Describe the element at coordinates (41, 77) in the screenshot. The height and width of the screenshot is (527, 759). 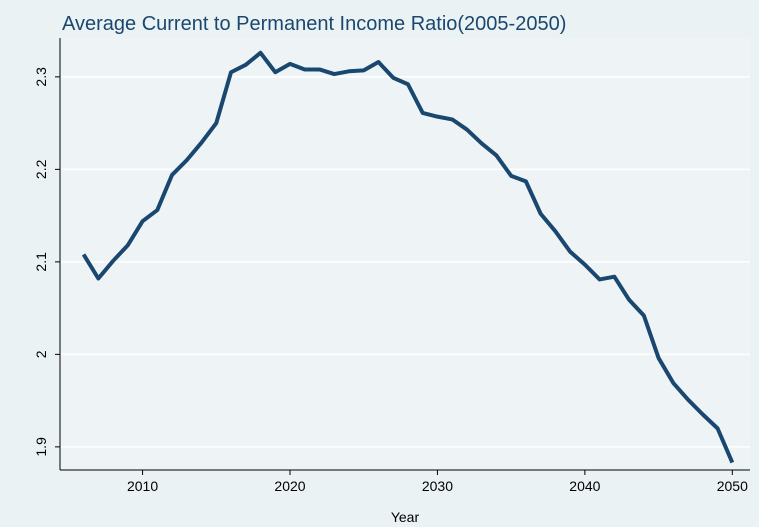
I see `y-tick-label: 2.3` at that location.